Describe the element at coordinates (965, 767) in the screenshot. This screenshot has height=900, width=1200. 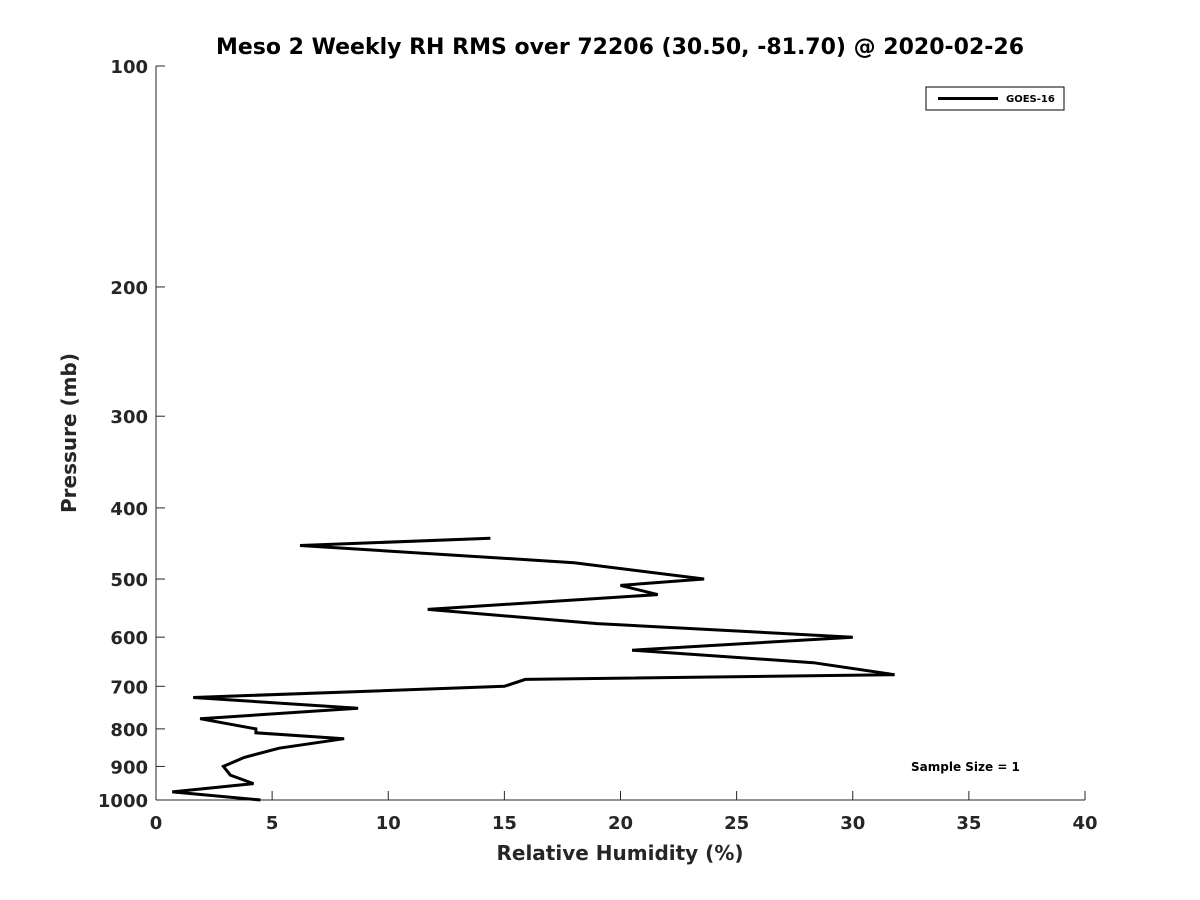
I see `sample-size-annotation: Sample Size = 1` at that location.